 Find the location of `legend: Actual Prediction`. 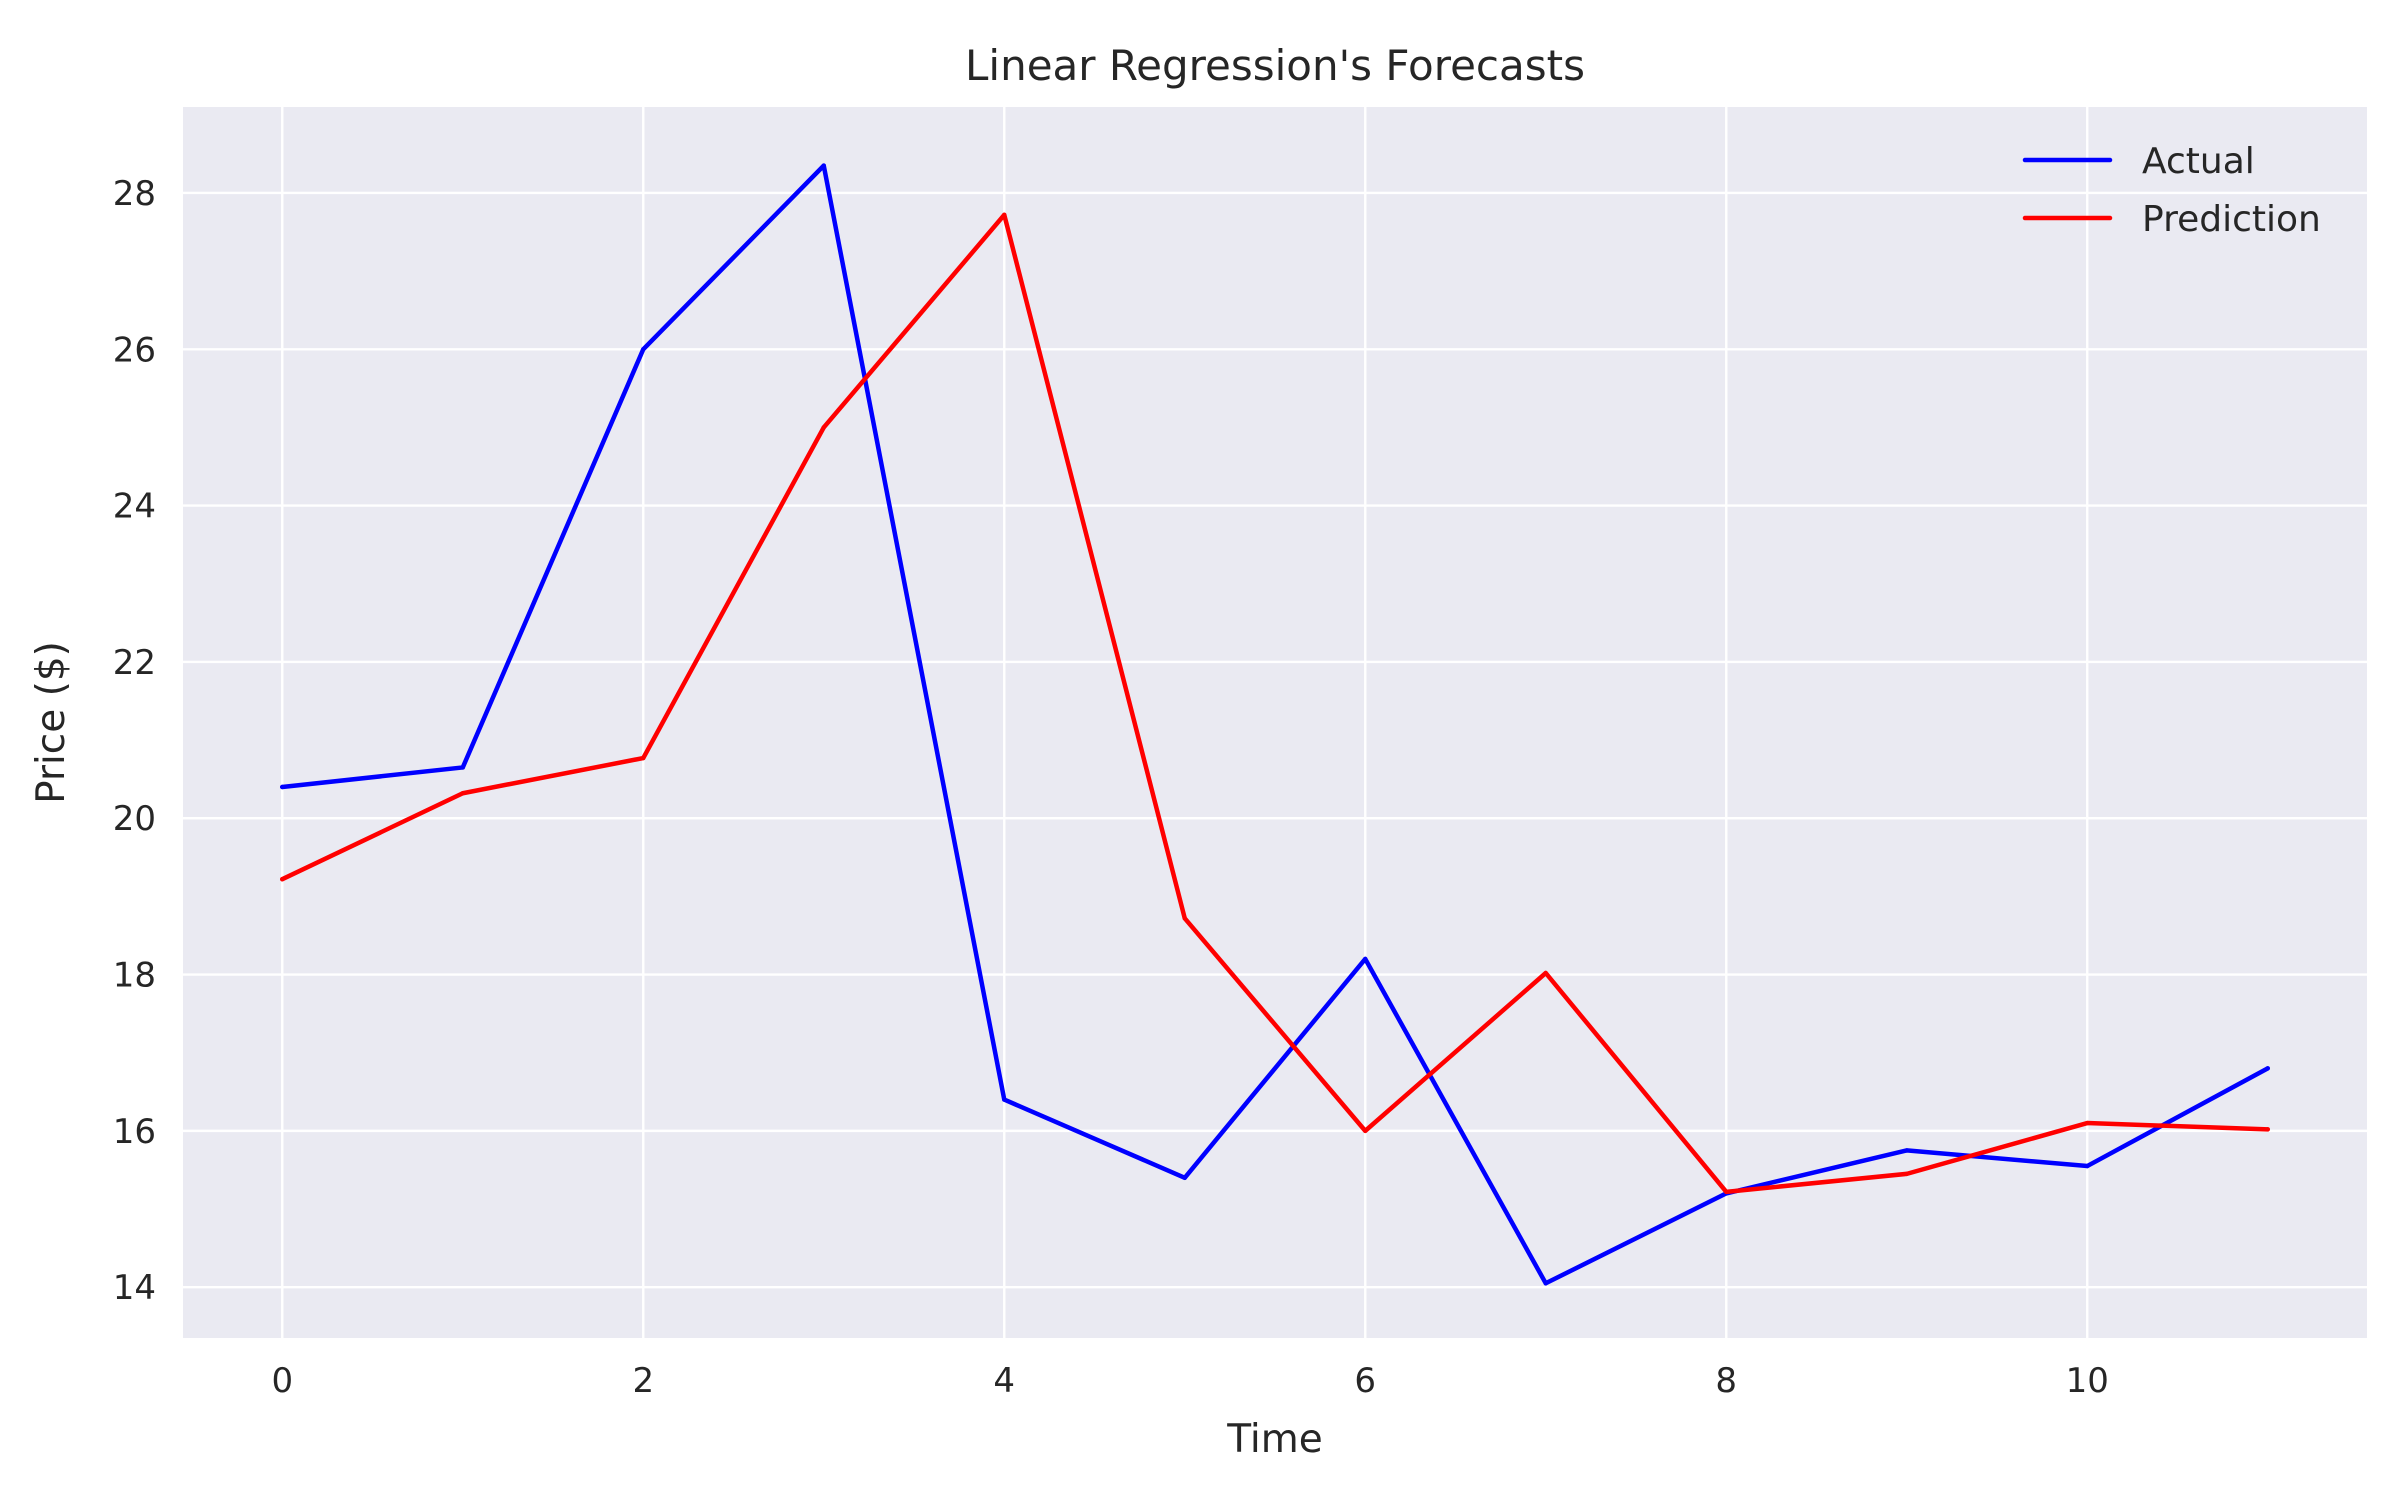

legend: Actual Prediction is located at coordinates (2171, 190).